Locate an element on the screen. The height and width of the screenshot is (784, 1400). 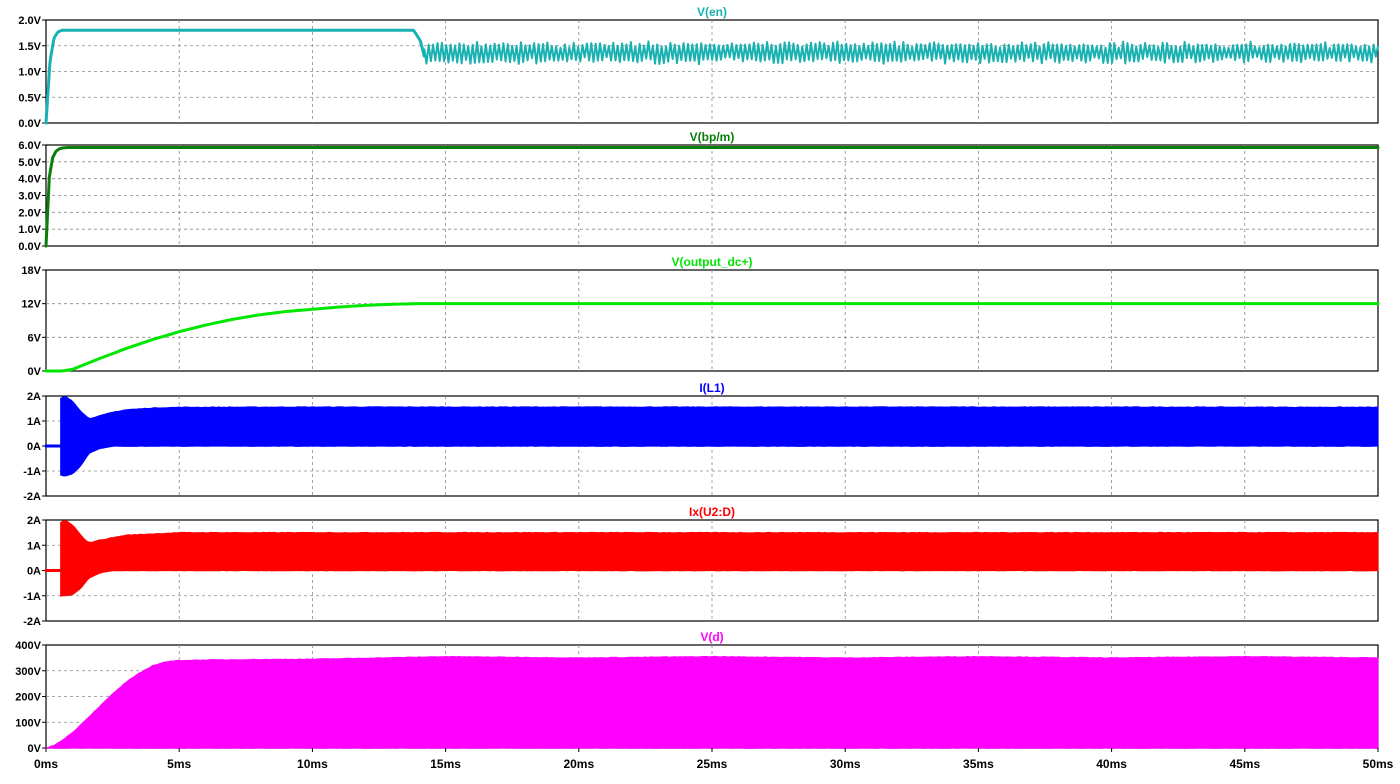
x-tick-label: 35ms is located at coordinates (978, 764).